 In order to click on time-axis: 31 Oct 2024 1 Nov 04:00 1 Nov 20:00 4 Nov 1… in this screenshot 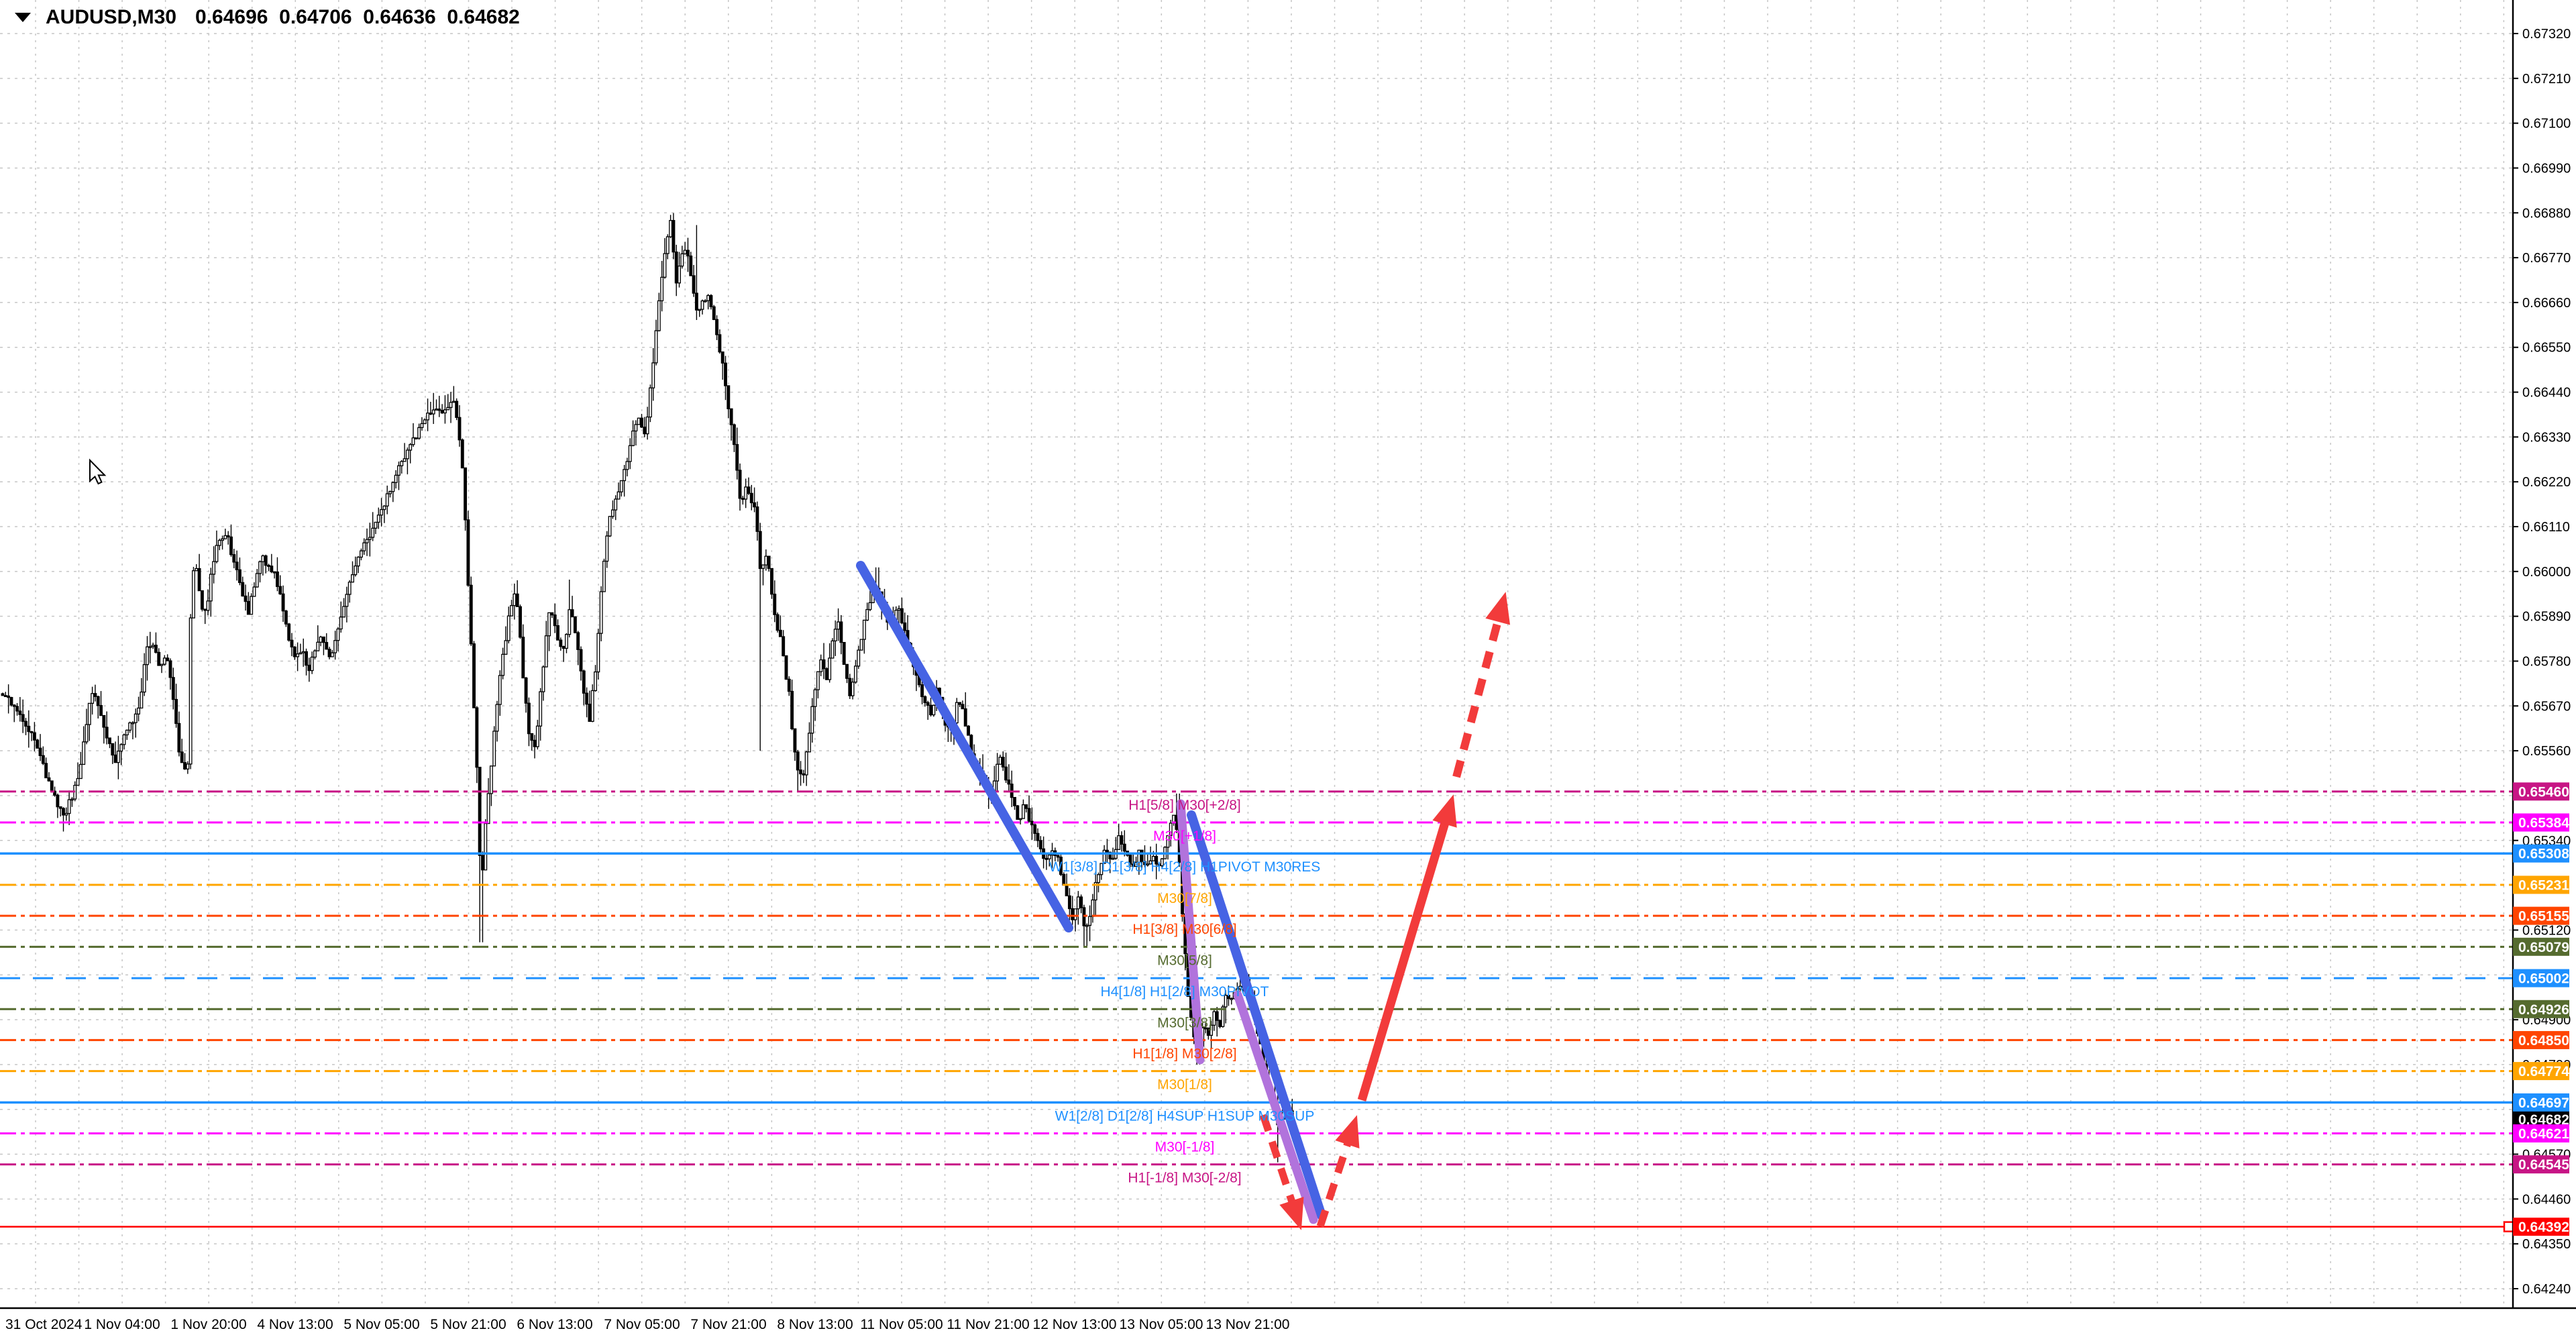, I will do `click(1288, 1319)`.